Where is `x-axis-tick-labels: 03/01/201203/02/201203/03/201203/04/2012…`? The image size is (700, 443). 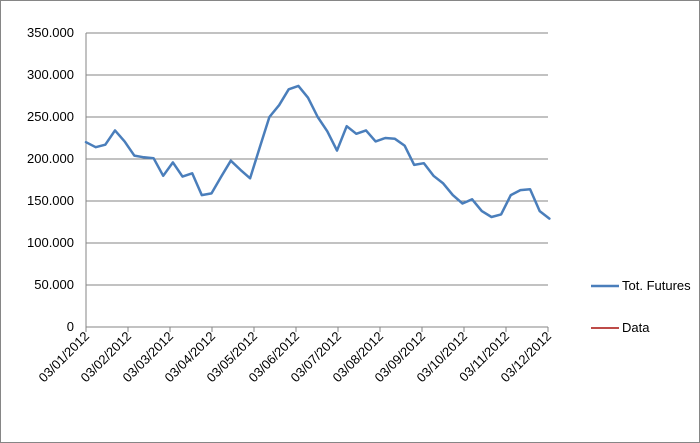 x-axis-tick-labels: 03/01/201203/02/201203/03/201203/04/2012… is located at coordinates (294, 357).